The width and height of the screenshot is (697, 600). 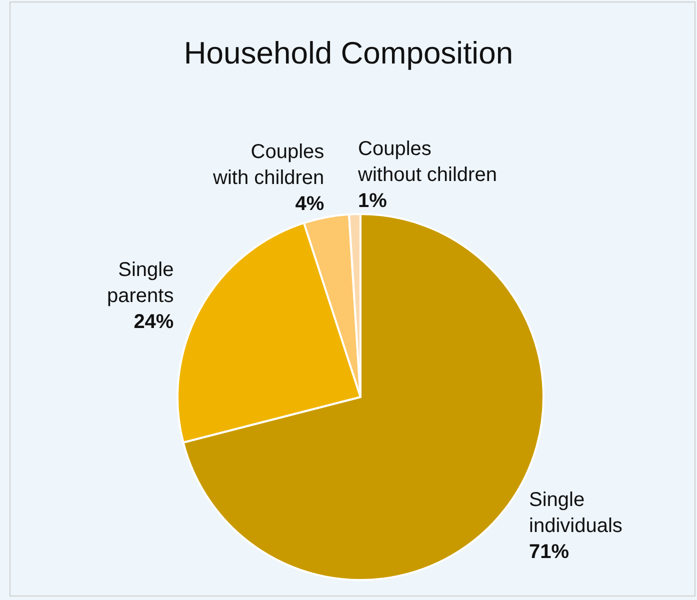 What do you see at coordinates (349, 53) in the screenshot?
I see `chart-title: Household Composition` at bounding box center [349, 53].